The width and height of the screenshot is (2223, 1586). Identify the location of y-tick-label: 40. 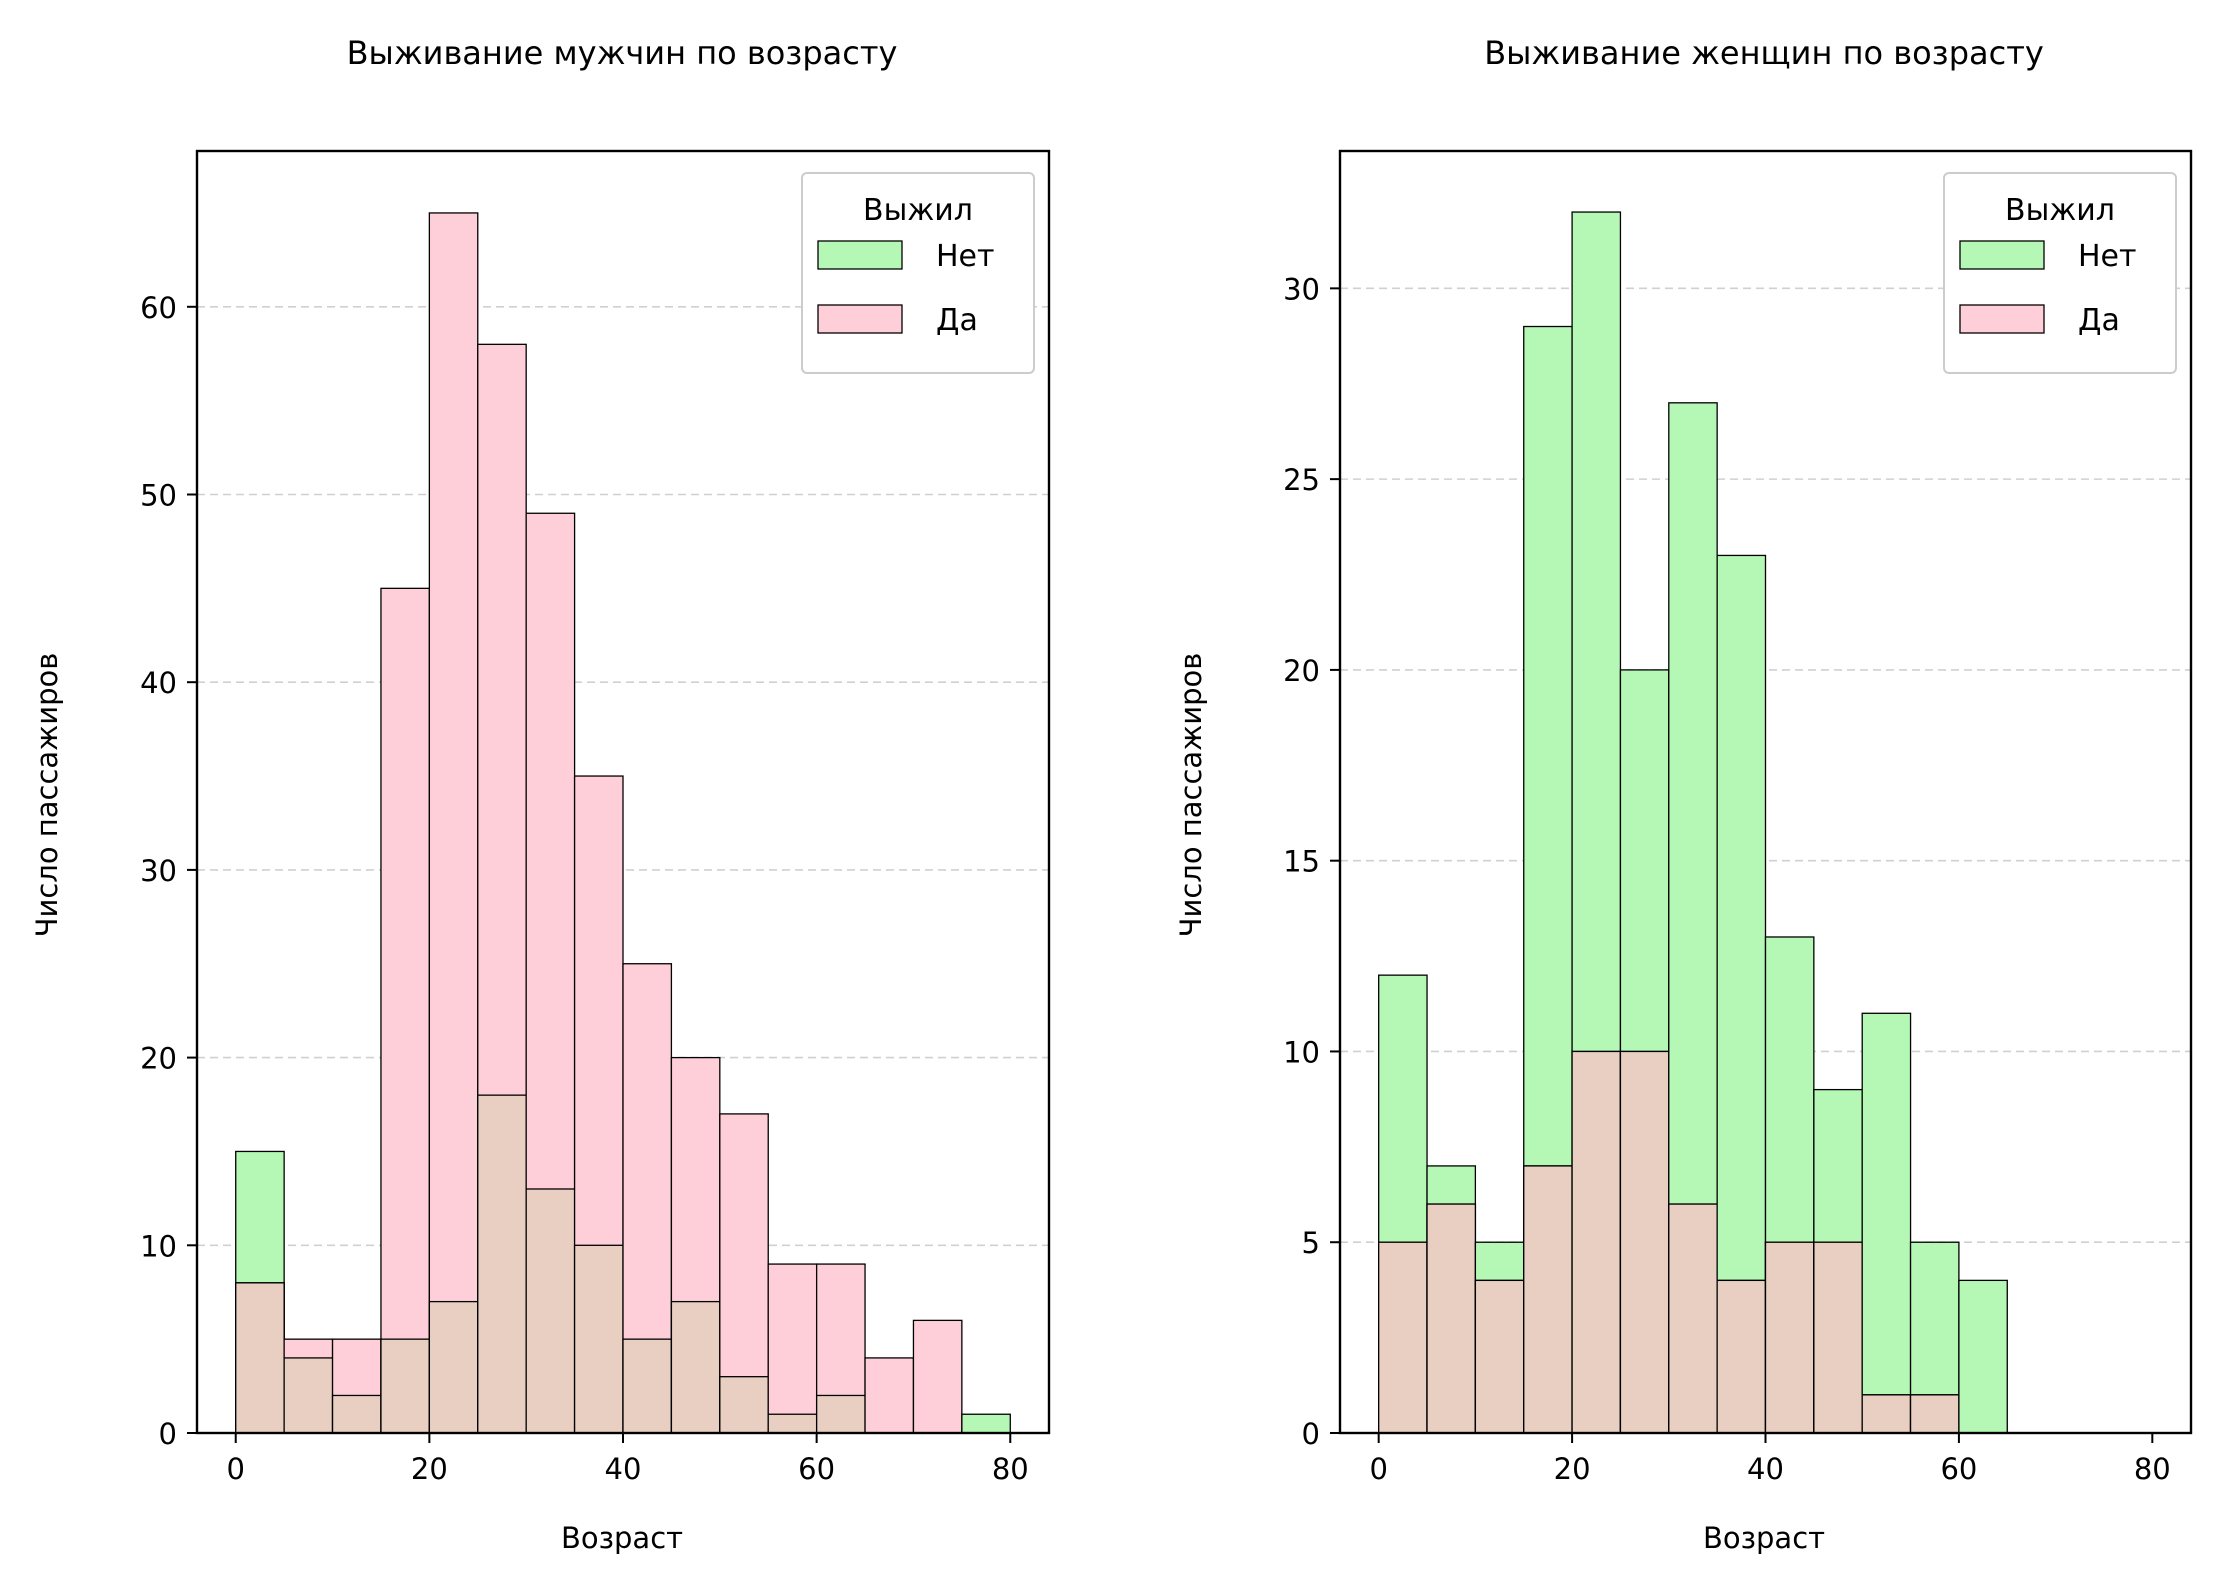
(158, 683).